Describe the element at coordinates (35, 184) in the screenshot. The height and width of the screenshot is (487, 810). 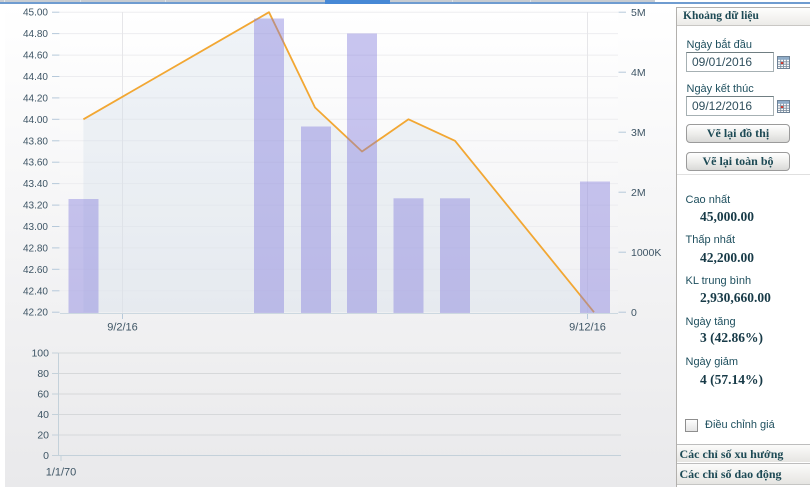
I see `svg-text: 43.40` at that location.